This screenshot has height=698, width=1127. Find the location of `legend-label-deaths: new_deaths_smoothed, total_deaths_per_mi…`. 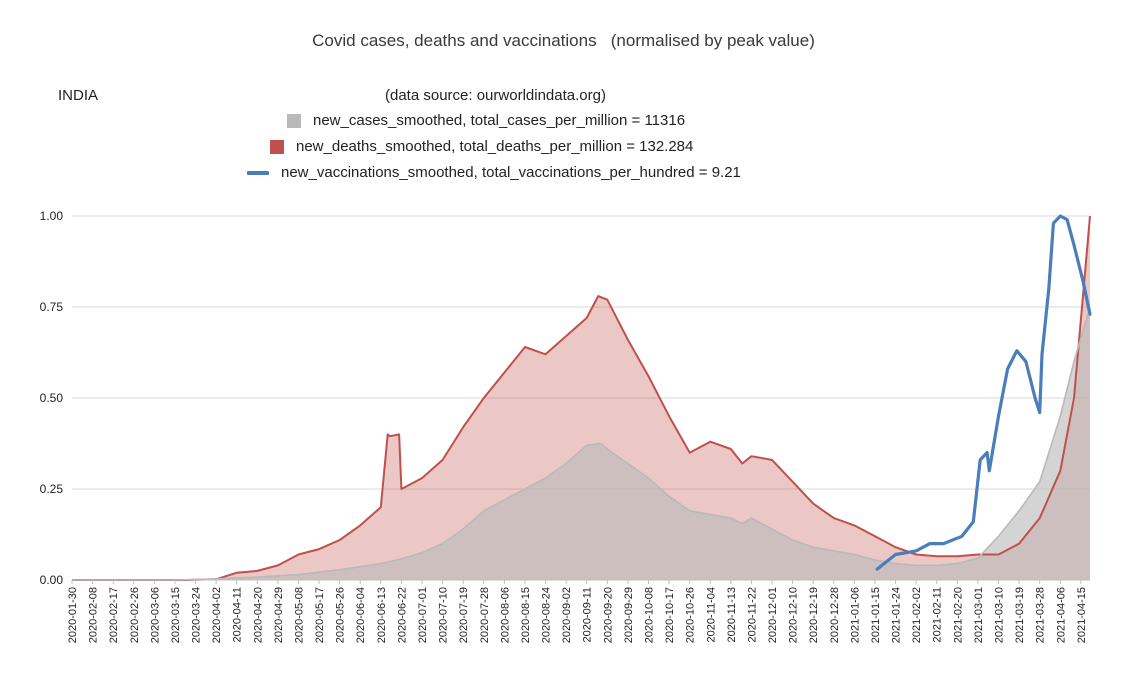

legend-label-deaths: new_deaths_smoothed, total_deaths_per_mi… is located at coordinates (495, 146).